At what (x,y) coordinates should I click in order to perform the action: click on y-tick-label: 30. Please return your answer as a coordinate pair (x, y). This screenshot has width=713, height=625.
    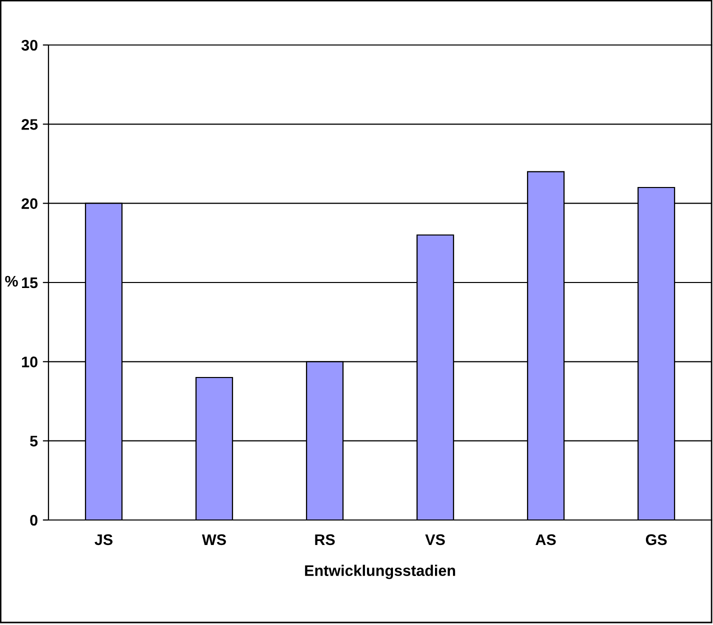
    Looking at the image, I should click on (29, 45).